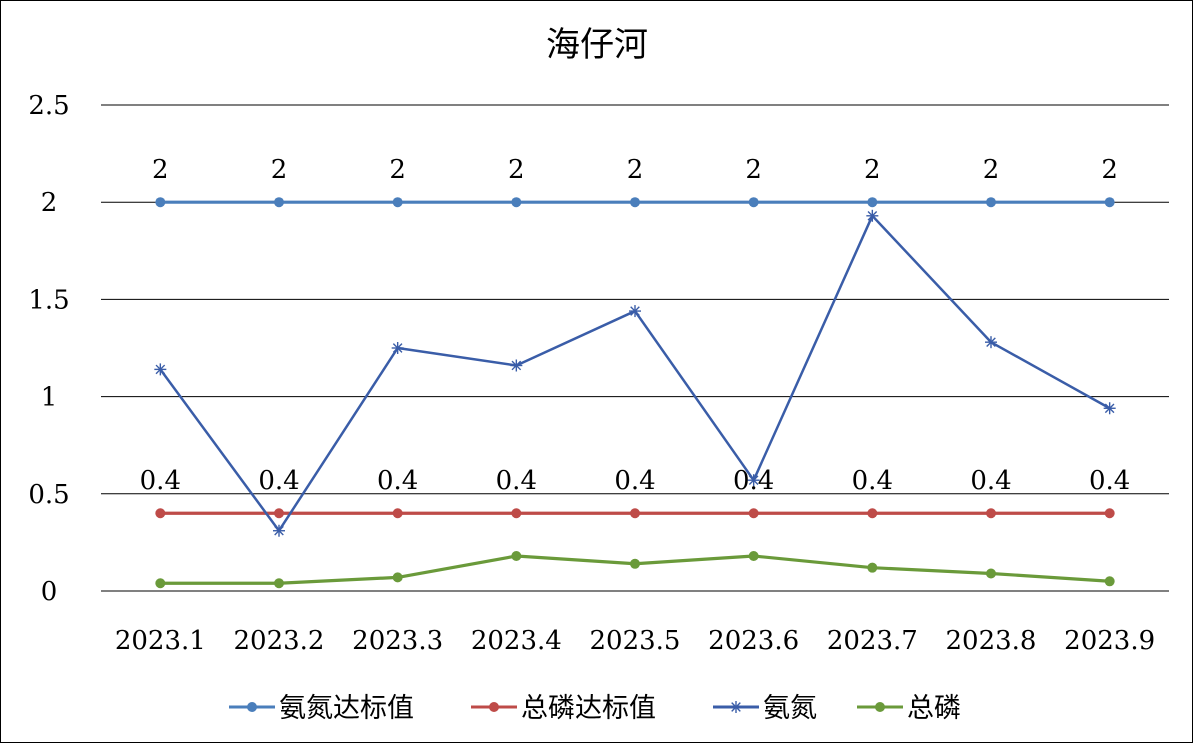 The image size is (1193, 744). I want to click on y-tick-label: 0, so click(49, 592).